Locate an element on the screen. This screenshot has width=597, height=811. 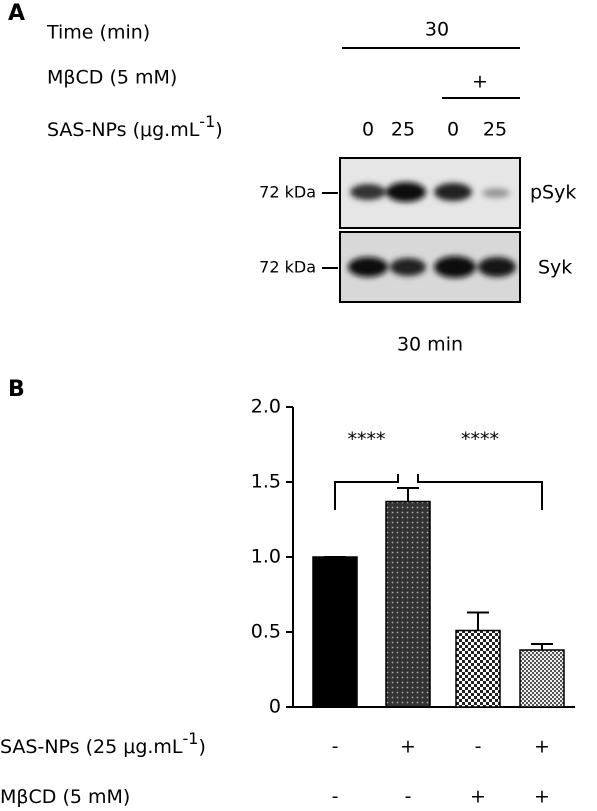
y-tick-label: 1.5 is located at coordinates (266, 482).